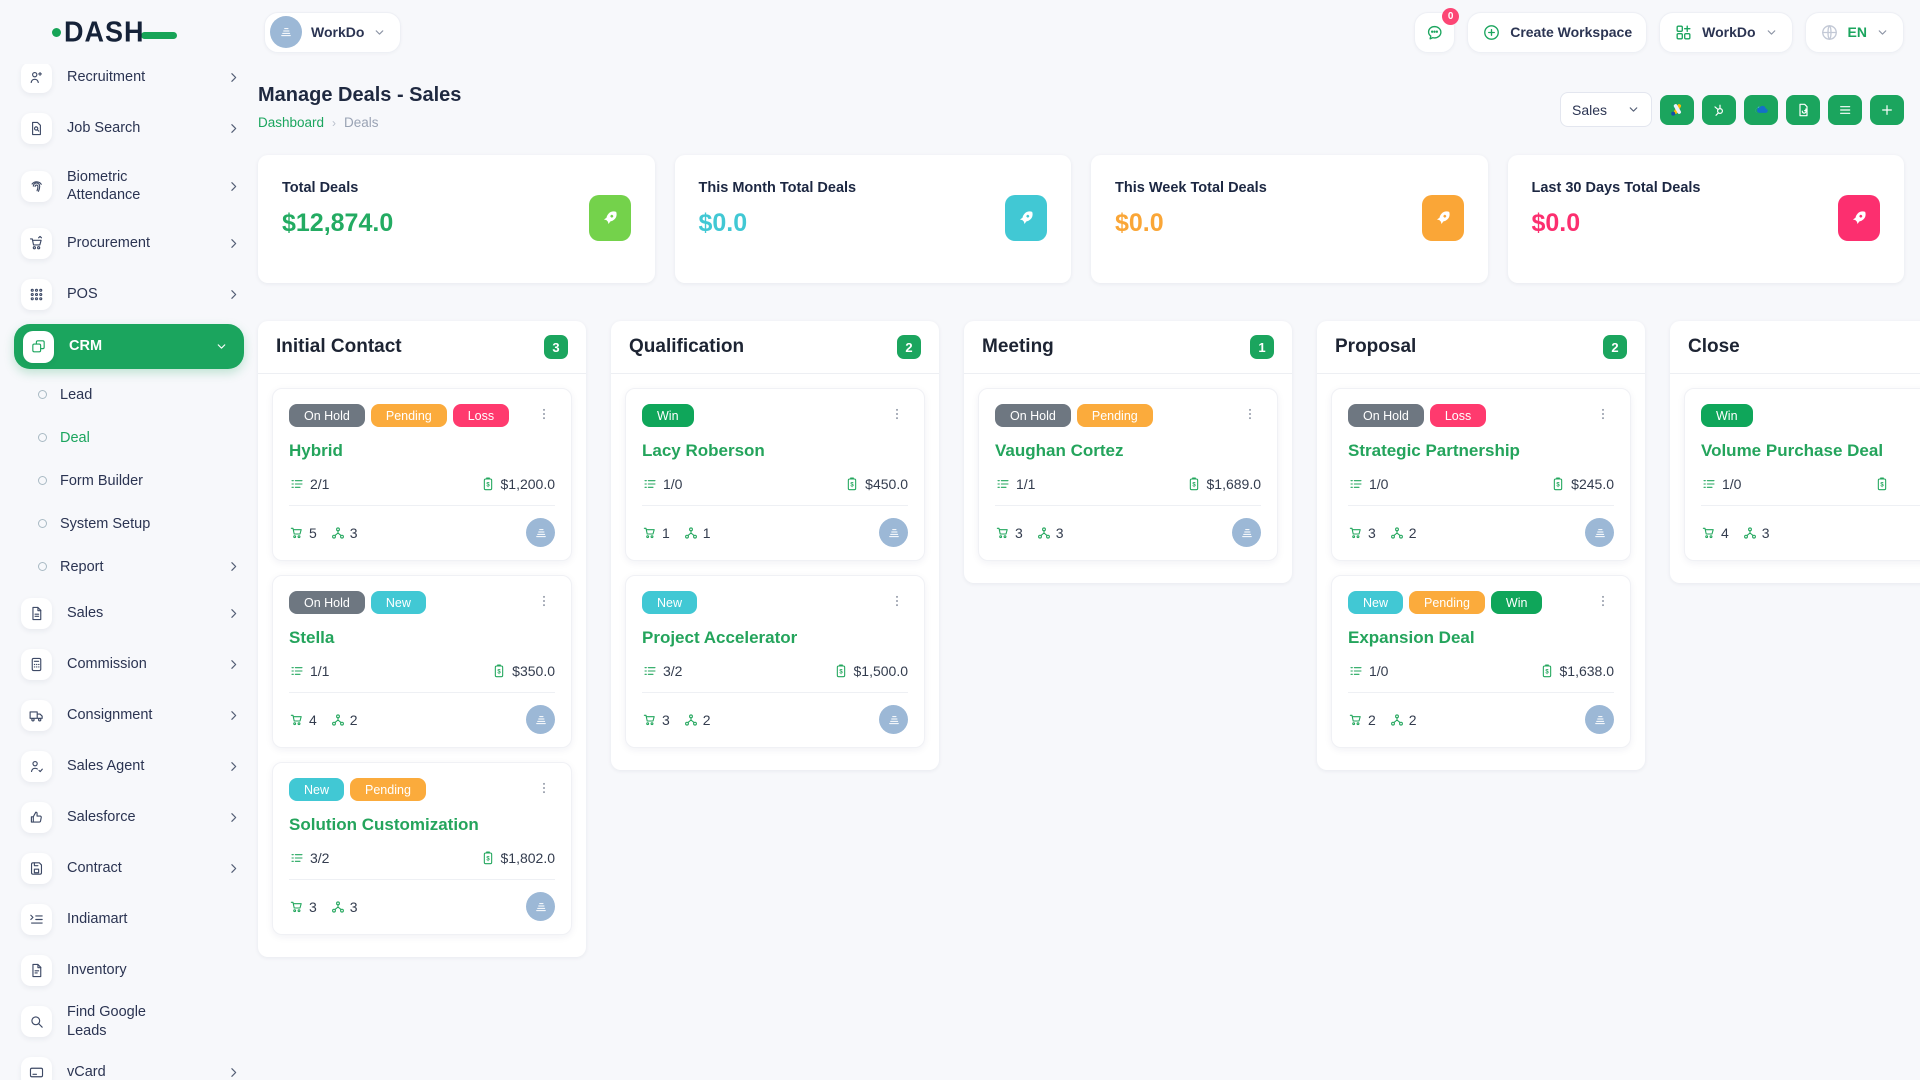 Image resolution: width=1920 pixels, height=1080 pixels. I want to click on deal-name-link: Stella, so click(312, 637).